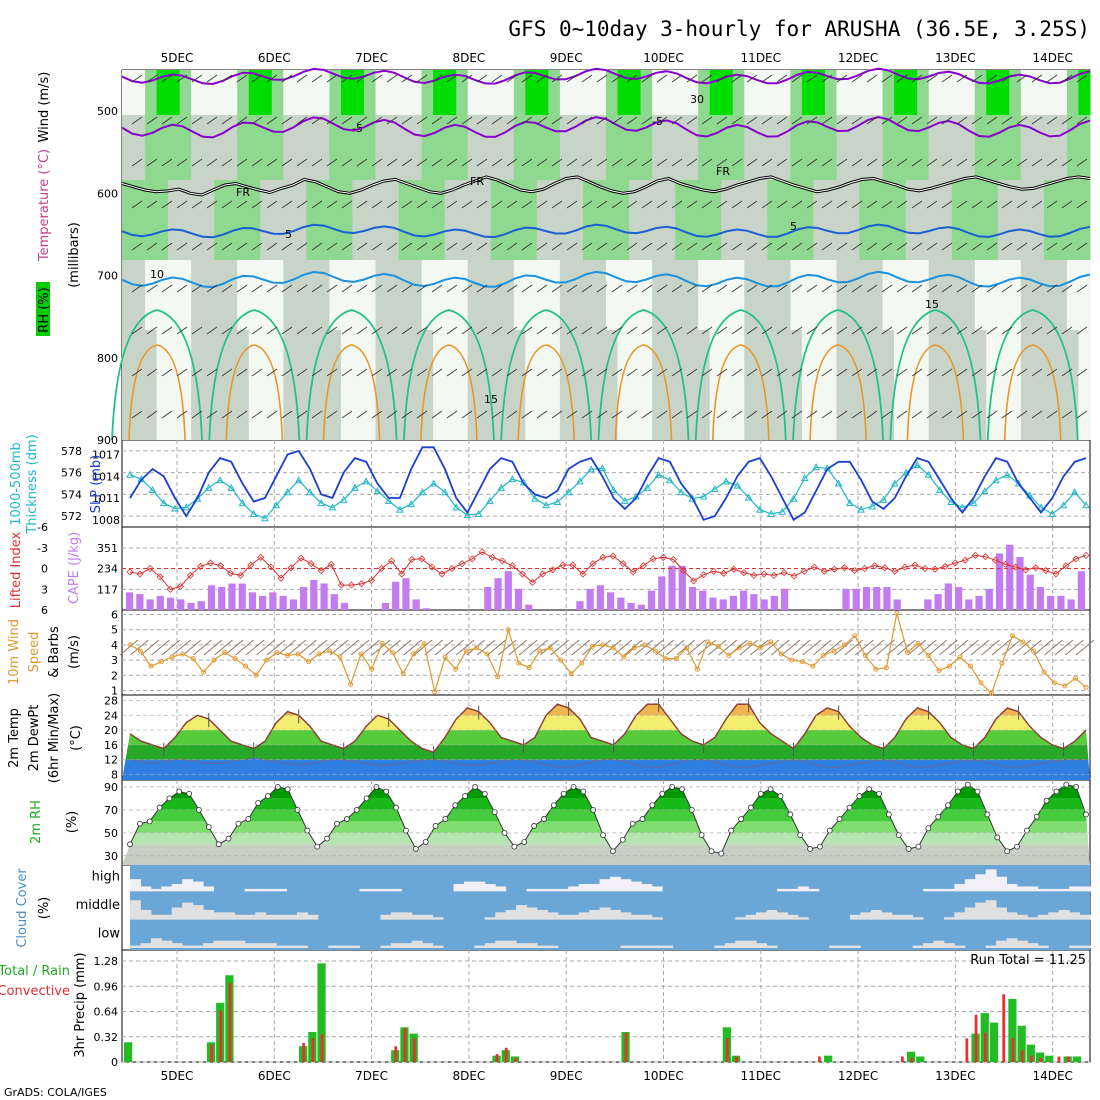  What do you see at coordinates (106, 476) in the screenshot?
I see `slp-tick: 1014` at bounding box center [106, 476].